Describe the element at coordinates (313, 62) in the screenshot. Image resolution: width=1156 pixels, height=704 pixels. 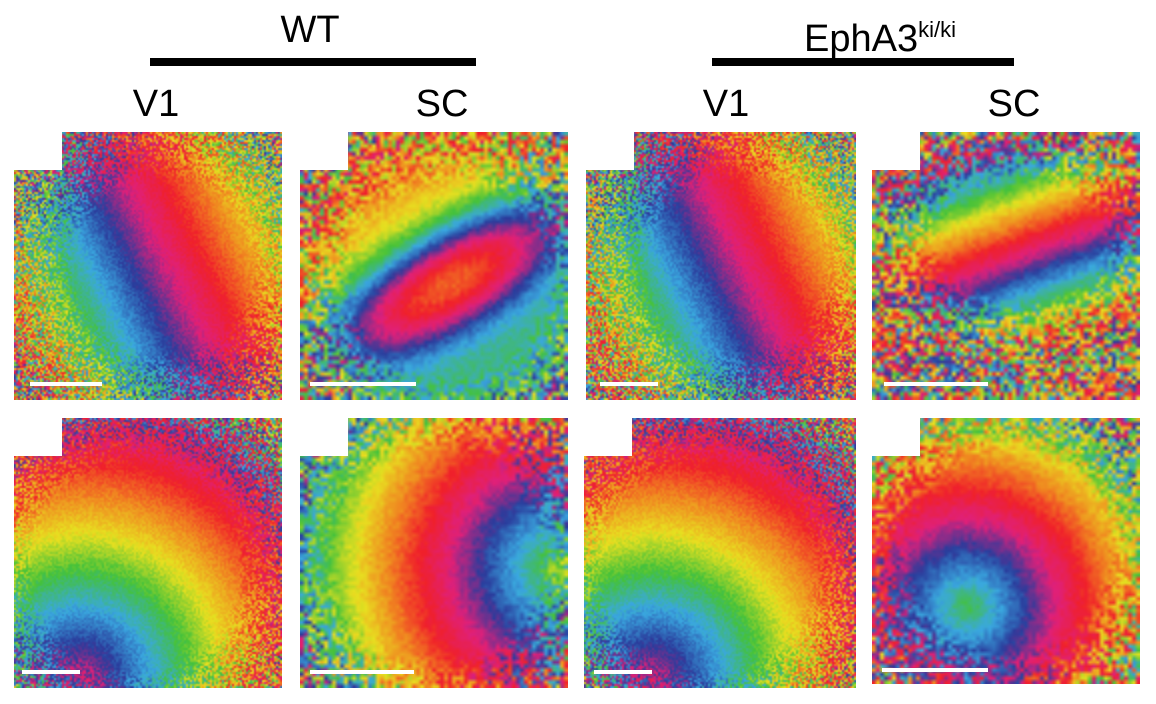
I see `group-bar-wt` at that location.